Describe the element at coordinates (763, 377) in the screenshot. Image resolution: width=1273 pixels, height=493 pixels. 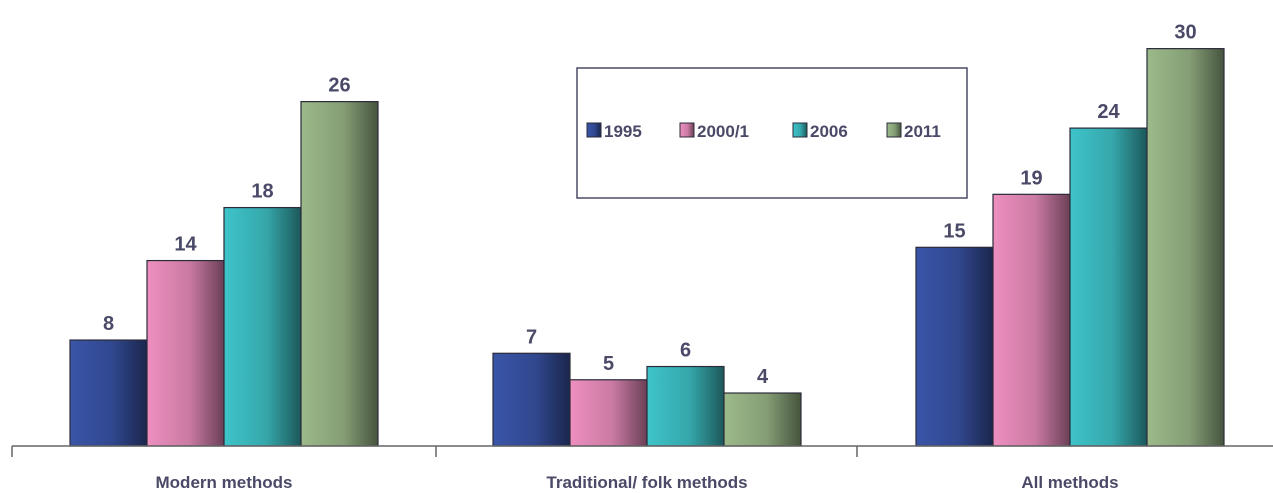
I see `data-label: 4` at that location.